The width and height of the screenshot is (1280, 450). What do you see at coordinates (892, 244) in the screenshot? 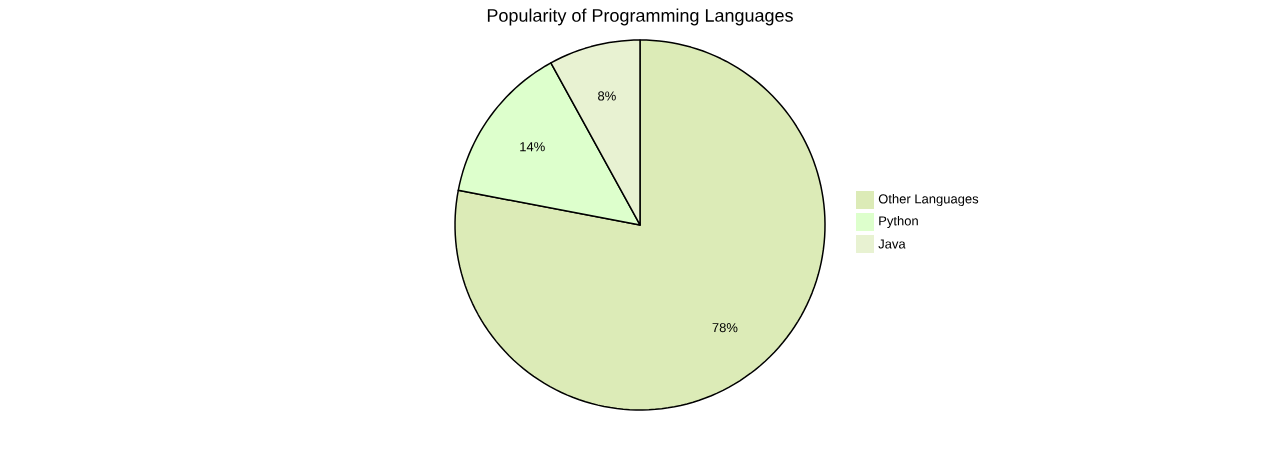
I see `legend-label: Java` at bounding box center [892, 244].